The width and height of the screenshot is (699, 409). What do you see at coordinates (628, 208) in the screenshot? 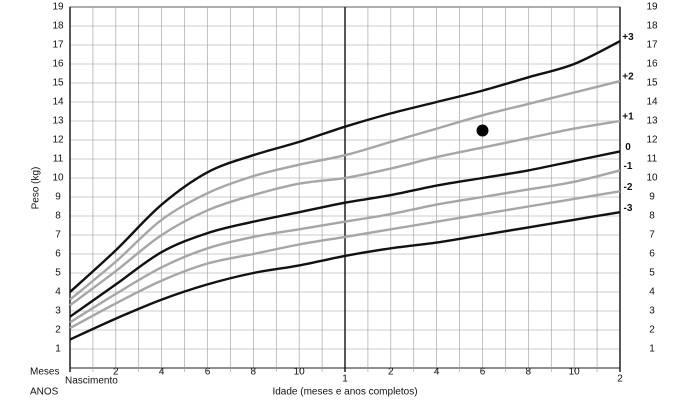
I see `series-label: -3` at bounding box center [628, 208].